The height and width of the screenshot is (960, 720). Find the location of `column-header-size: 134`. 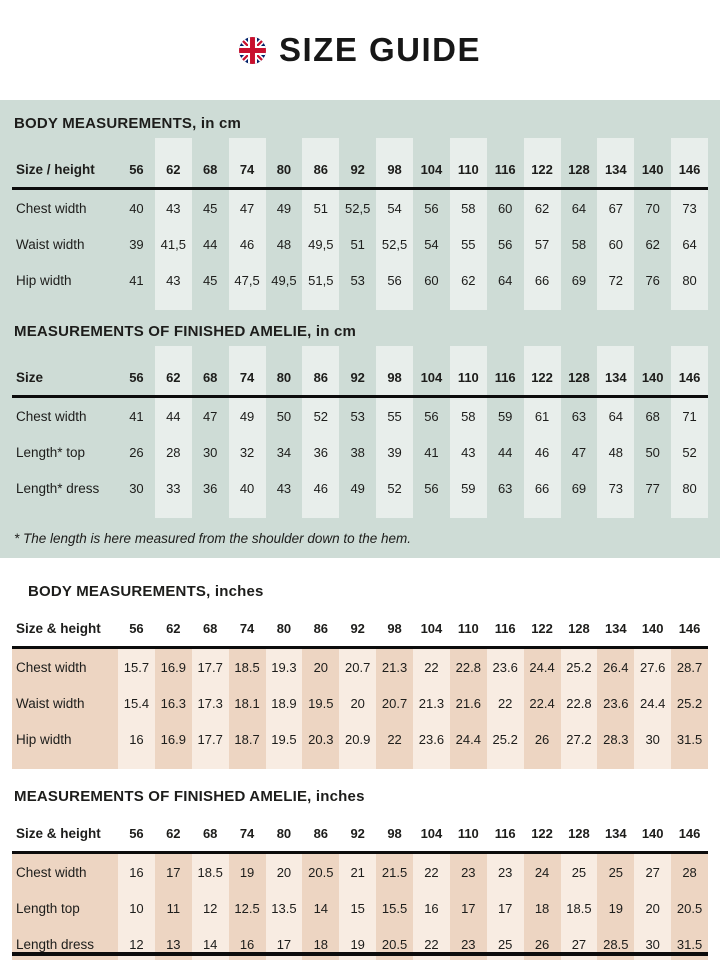

column-header-size: 134 is located at coordinates (616, 377).